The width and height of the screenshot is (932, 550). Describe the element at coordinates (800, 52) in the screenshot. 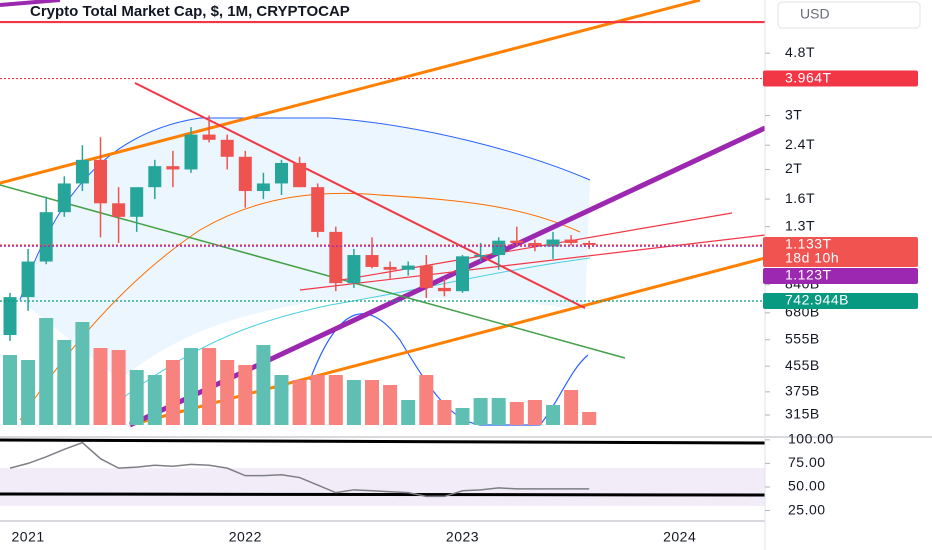

I see `y-tick-label: 4.8T` at that location.